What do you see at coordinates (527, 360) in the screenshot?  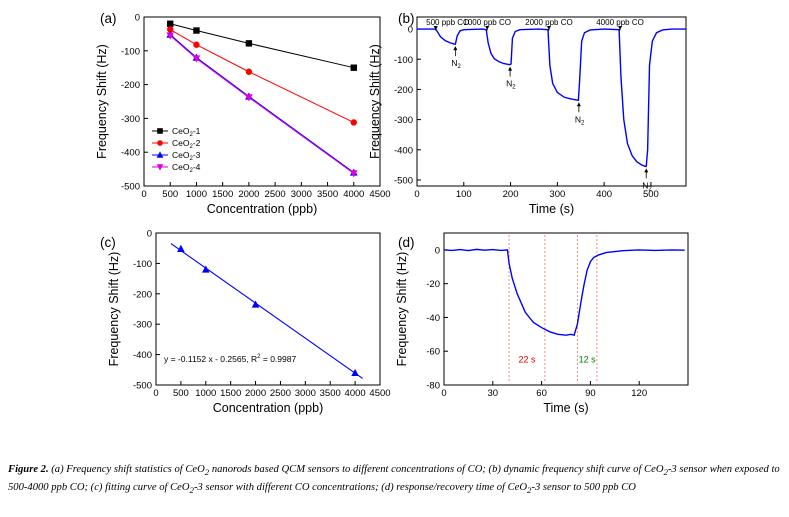 I see `time-label: 22 s` at bounding box center [527, 360].